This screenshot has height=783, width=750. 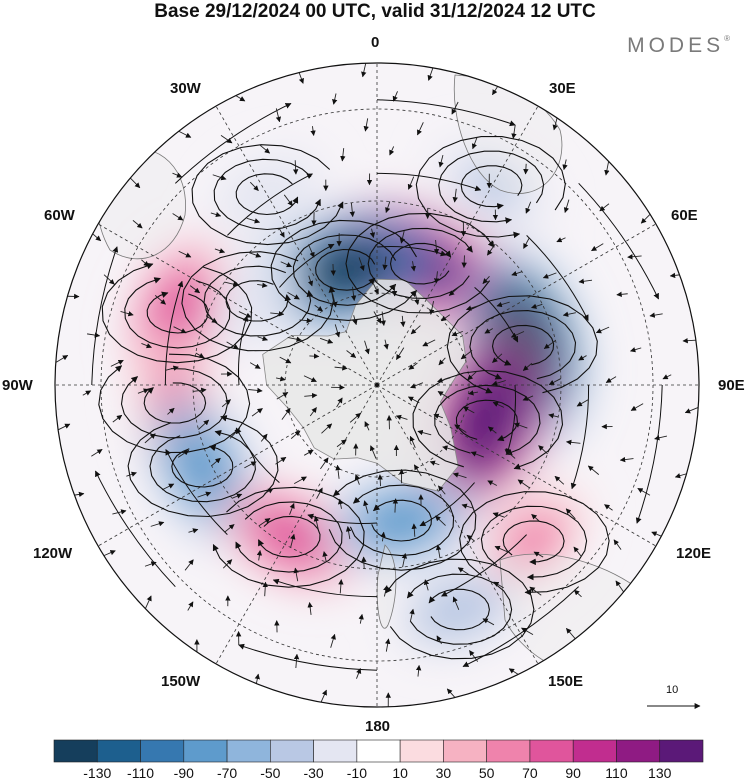 What do you see at coordinates (573, 773) in the screenshot?
I see `colorbar-tick-label: 90` at bounding box center [573, 773].